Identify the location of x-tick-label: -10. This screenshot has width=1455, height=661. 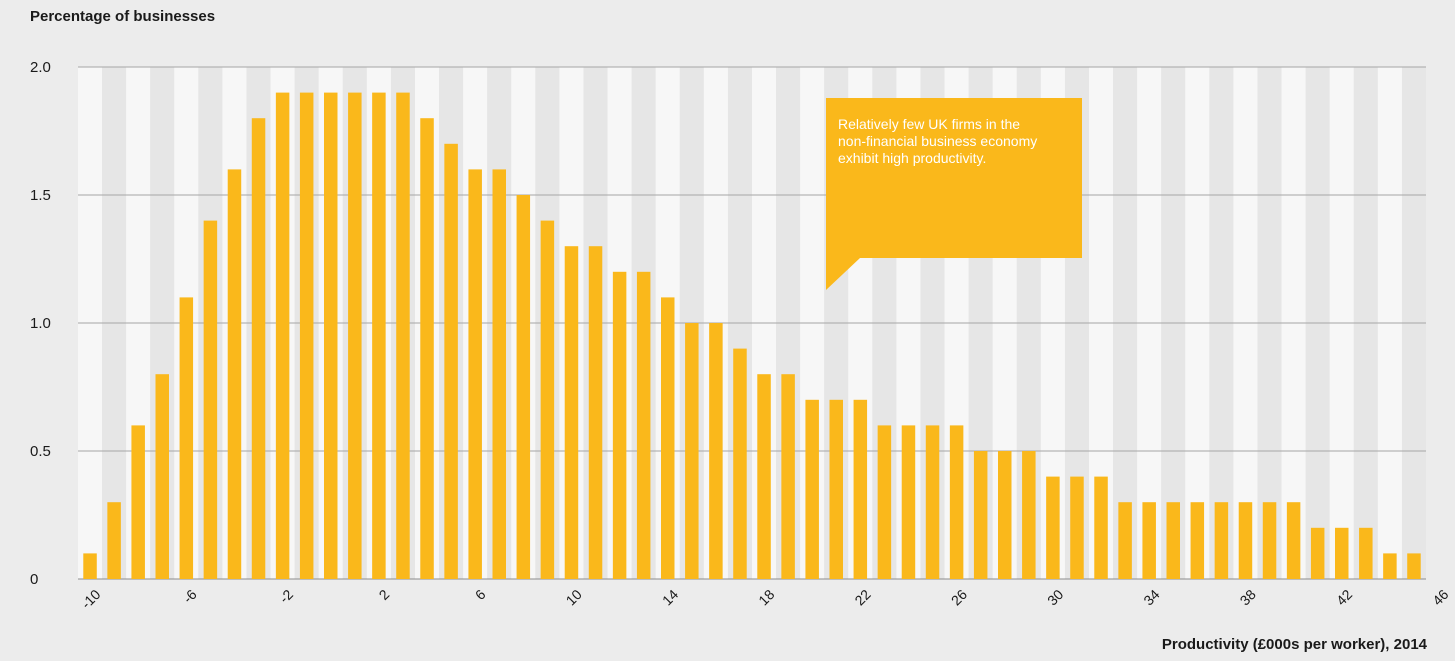
(91, 599).